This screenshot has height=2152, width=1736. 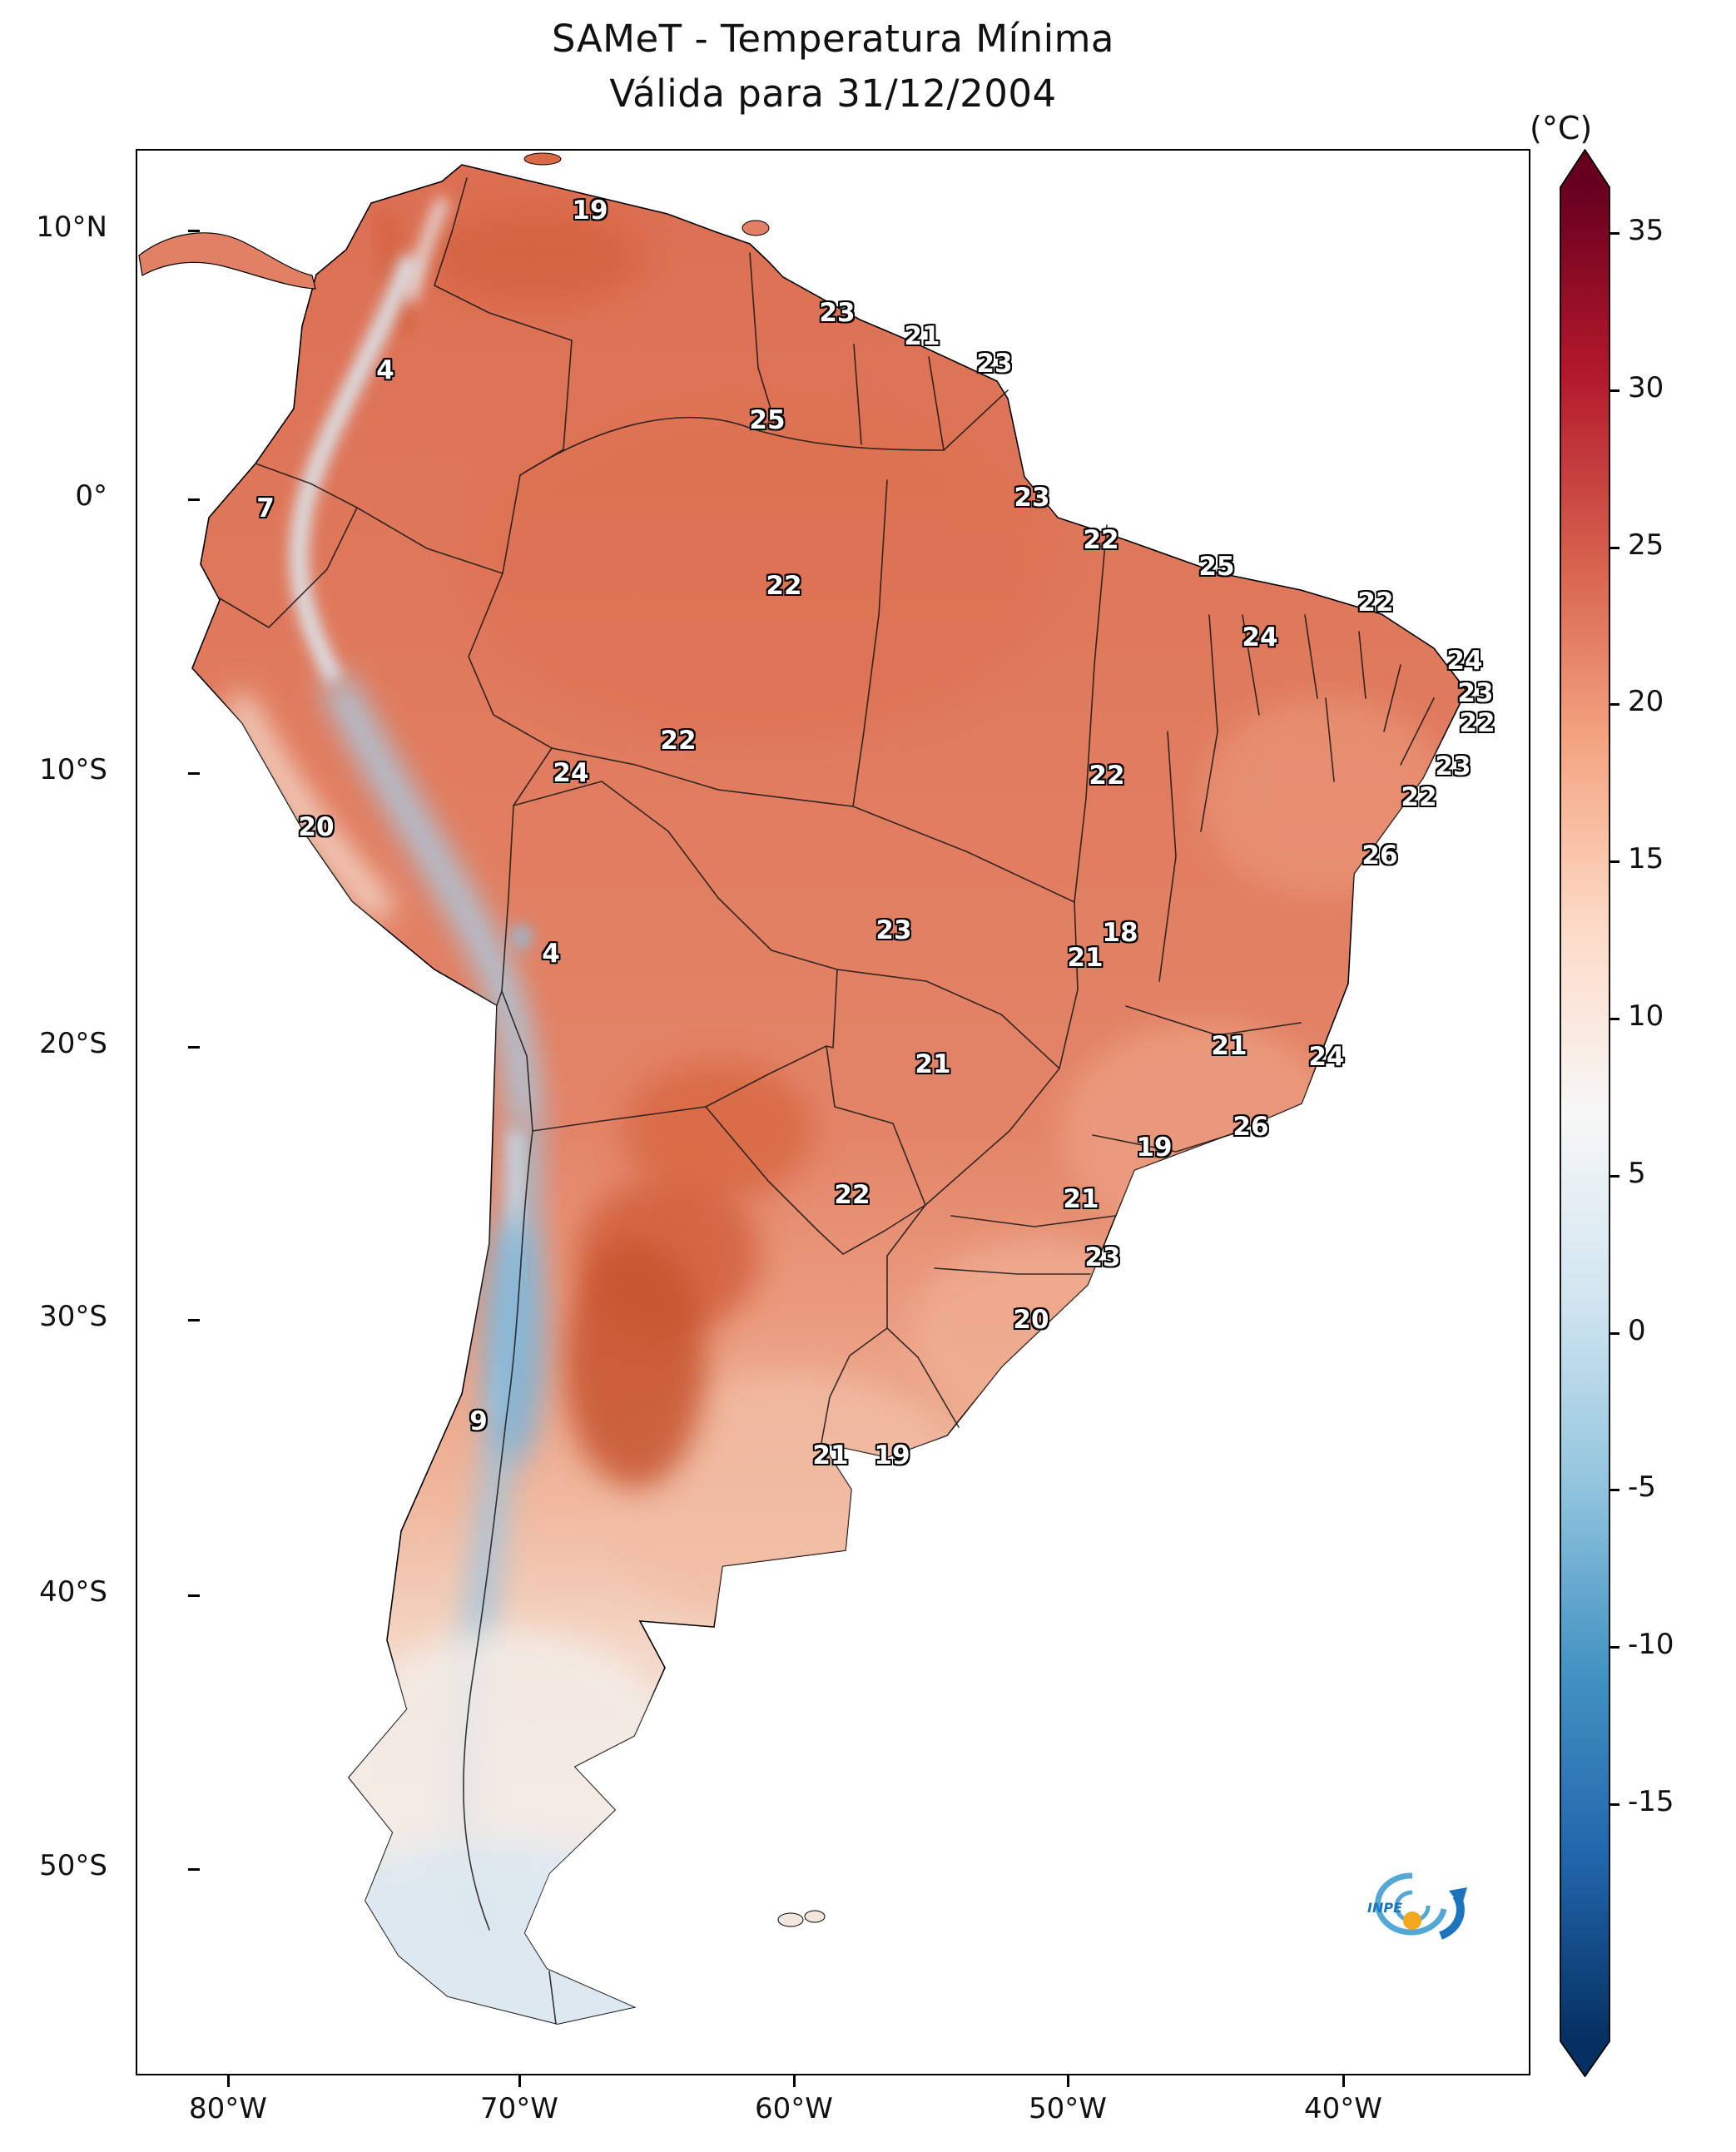 I want to click on colorbar-tick-label: -15, so click(x=1651, y=1801).